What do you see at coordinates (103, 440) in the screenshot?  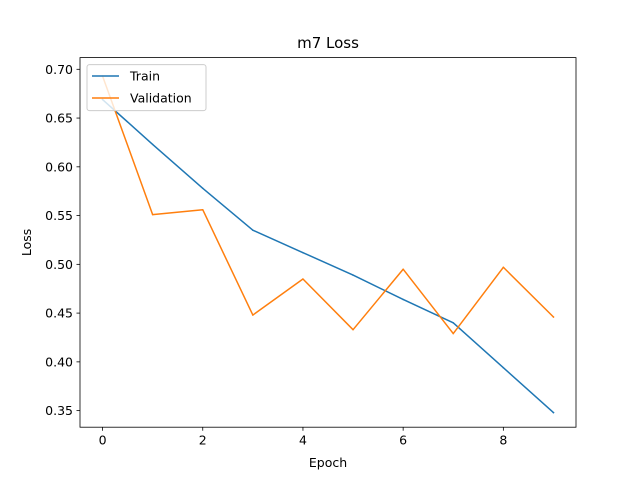 I see `x-tick-label: 0` at bounding box center [103, 440].